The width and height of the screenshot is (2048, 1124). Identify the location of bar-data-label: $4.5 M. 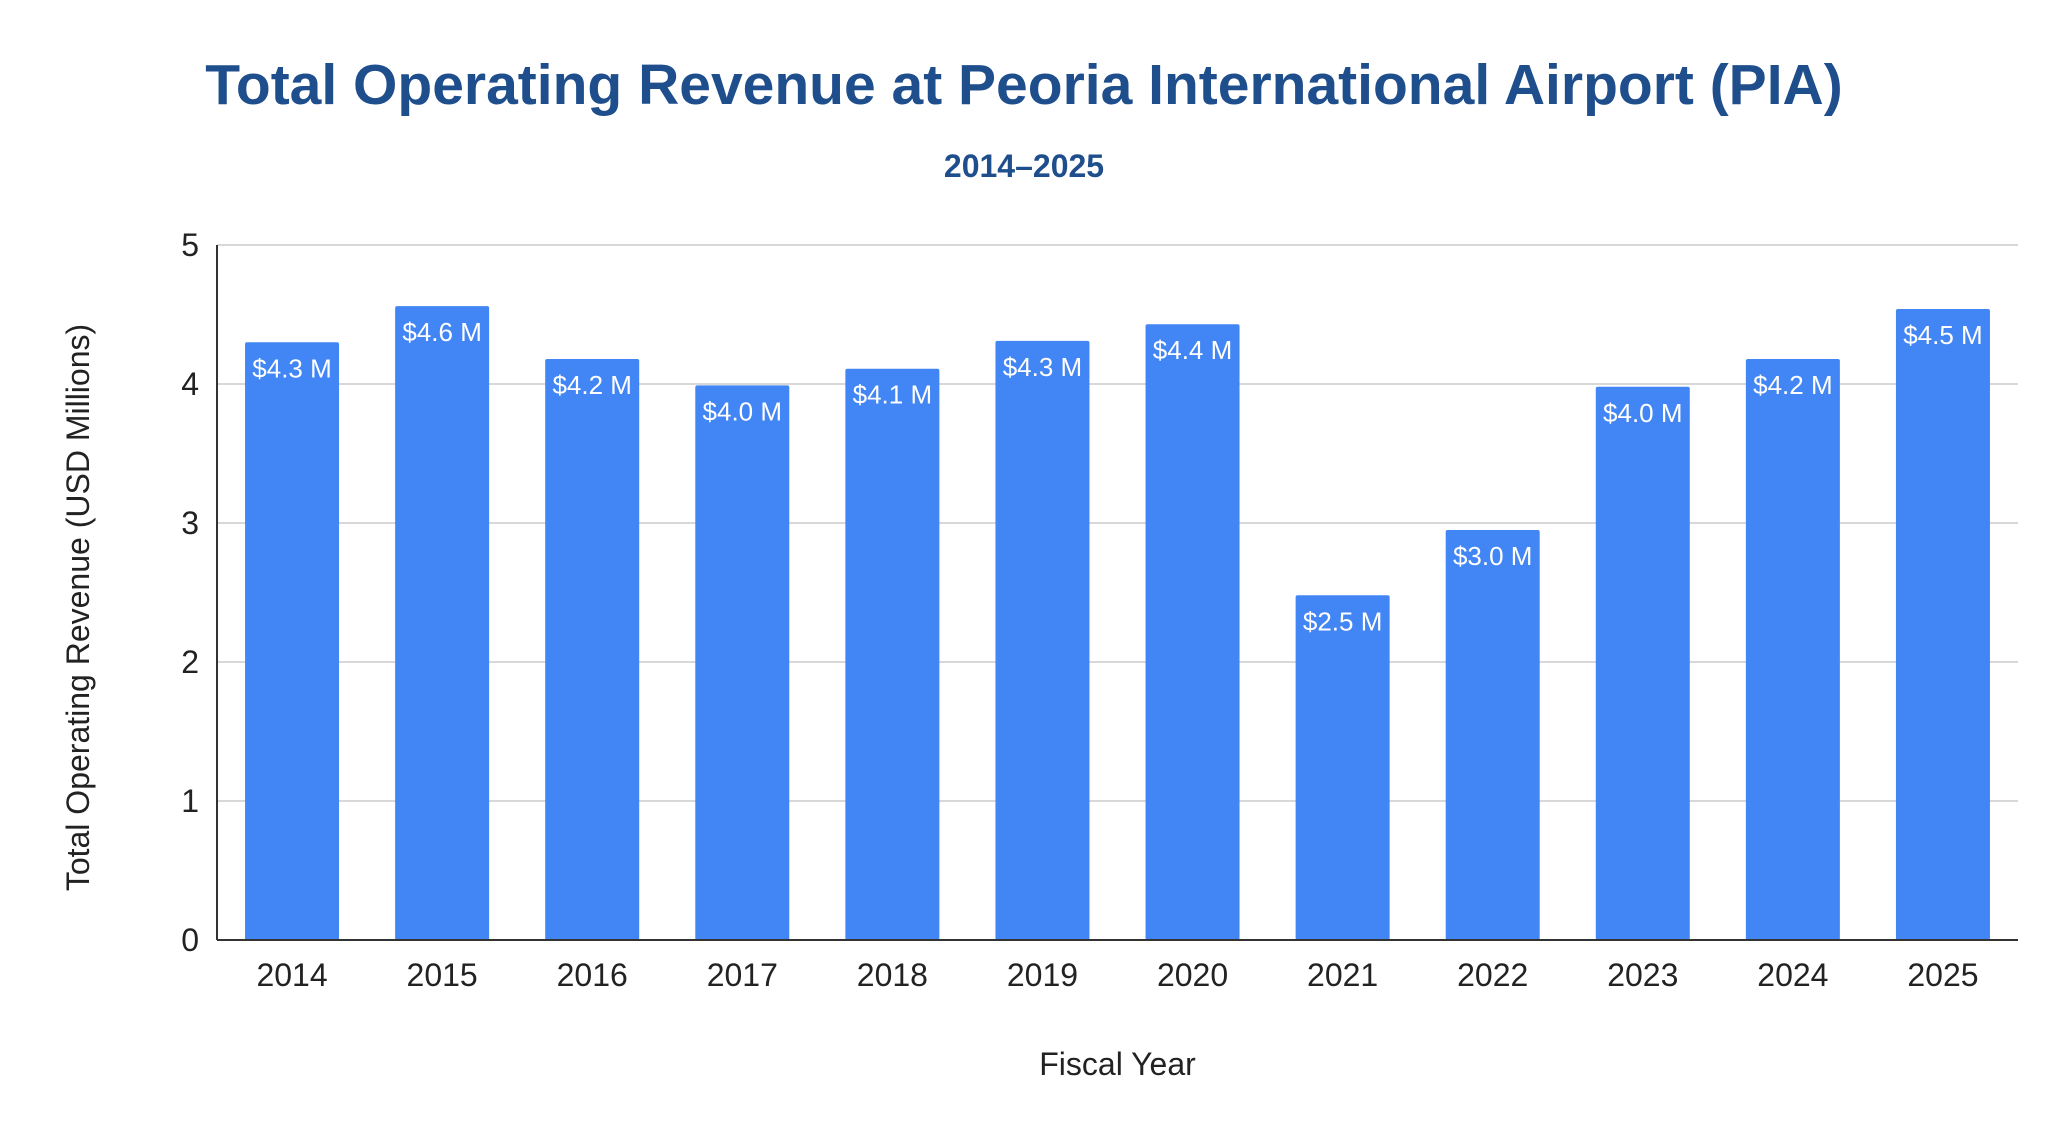
(1943, 335).